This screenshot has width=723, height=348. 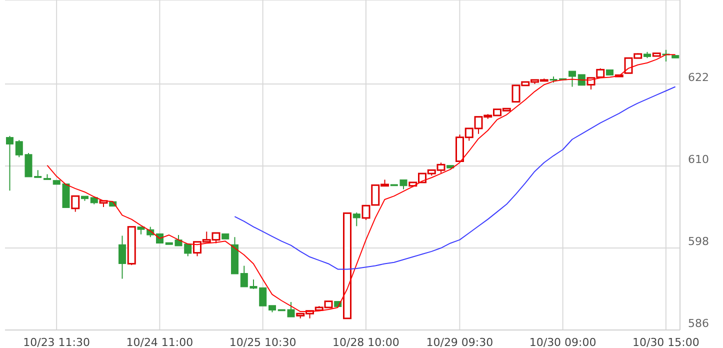 What do you see at coordinates (262, 342) in the screenshot?
I see `x-tick-label: 10/25 10:30` at bounding box center [262, 342].